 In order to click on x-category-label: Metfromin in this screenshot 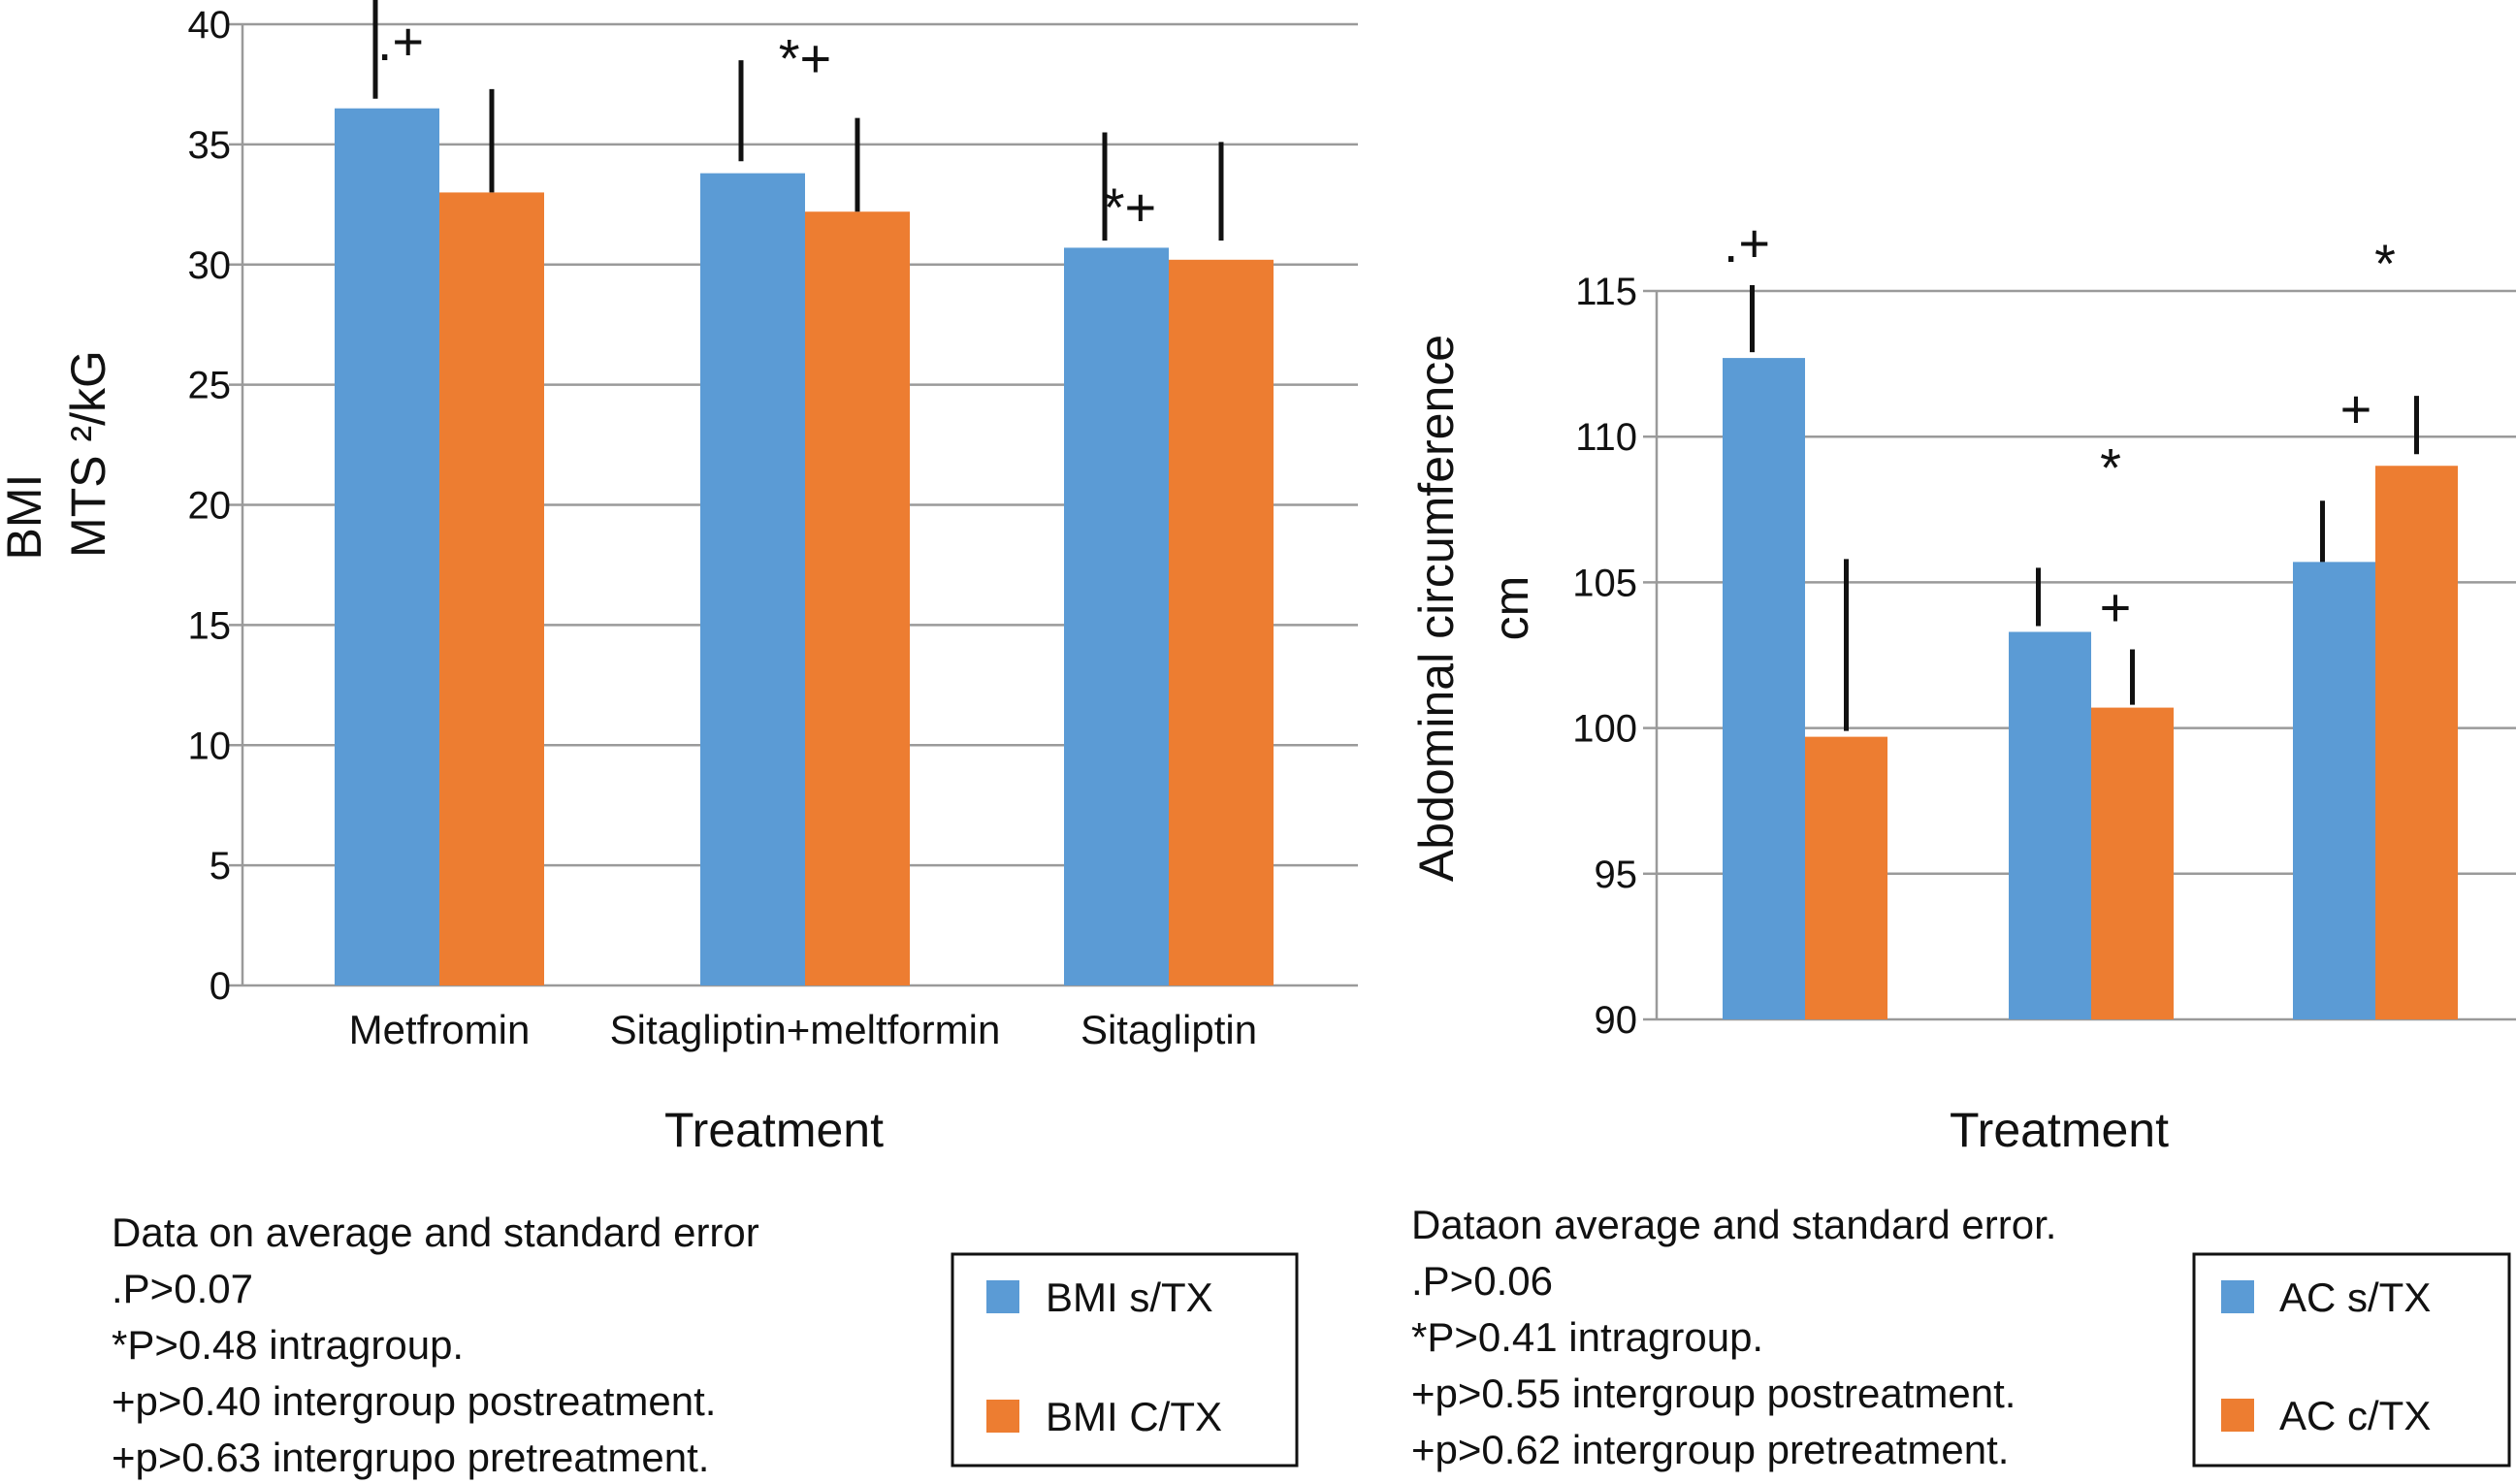, I will do `click(440, 1029)`.